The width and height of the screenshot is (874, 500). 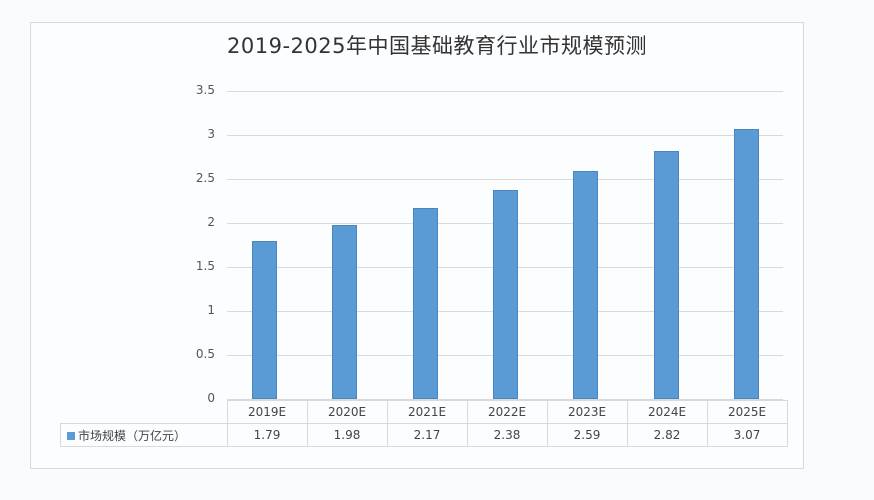 I want to click on legend-swatch-icon, so click(x=71, y=436).